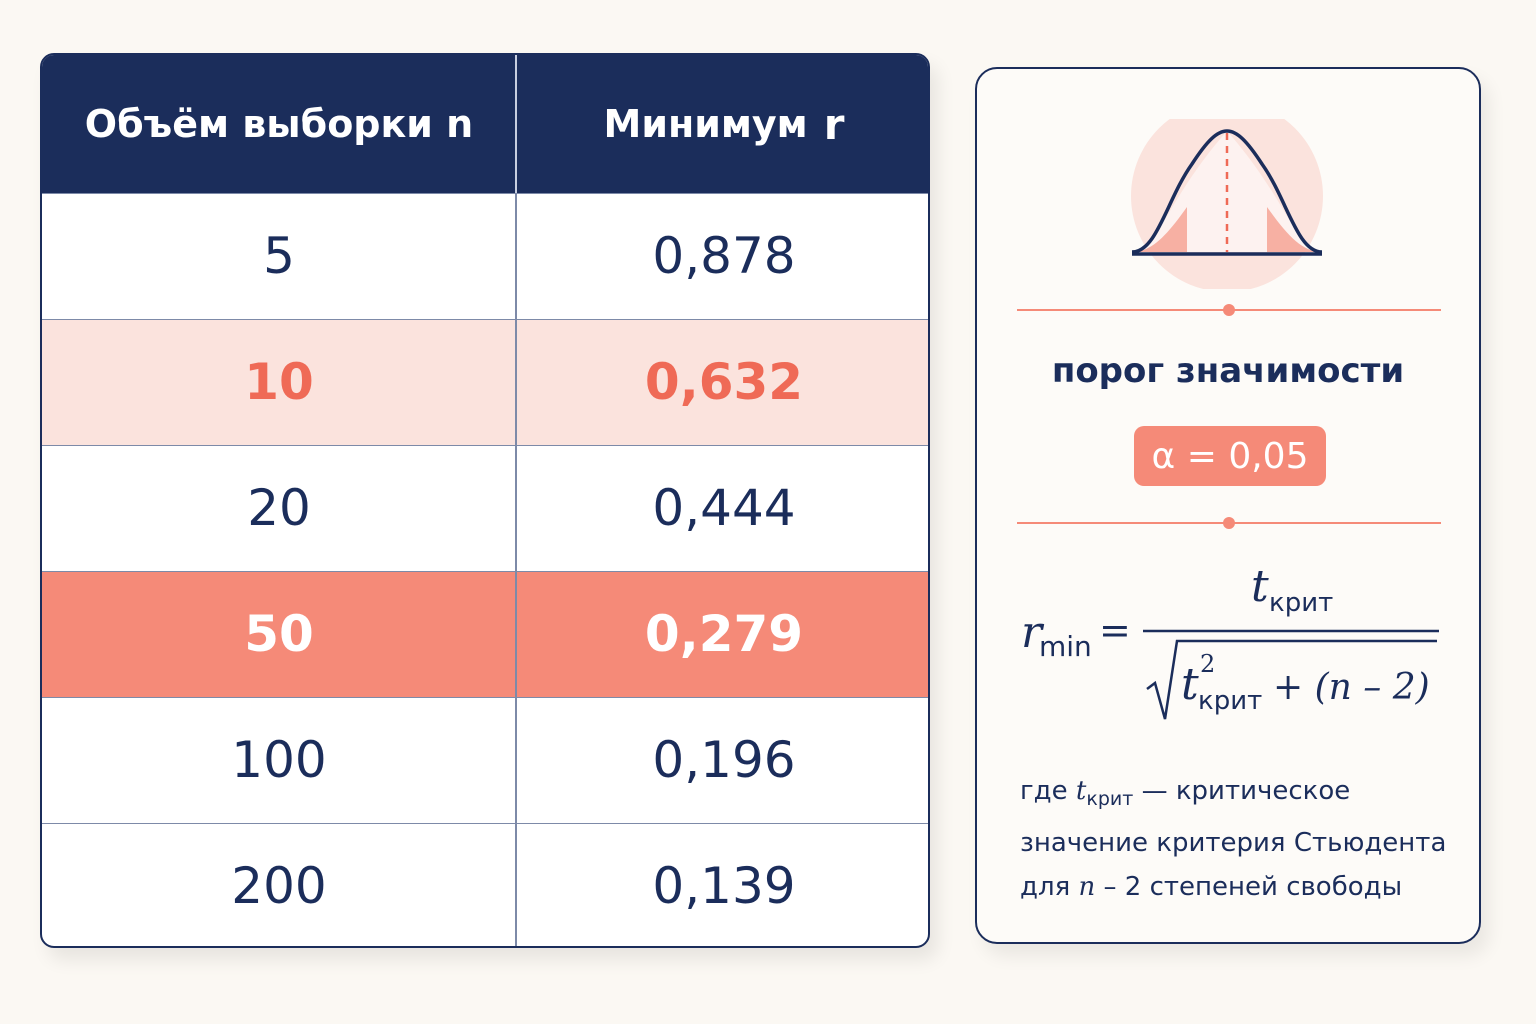  What do you see at coordinates (1351, 687) in the screenshot?
I see `formula-tail: + (n – 2)` at bounding box center [1351, 687].